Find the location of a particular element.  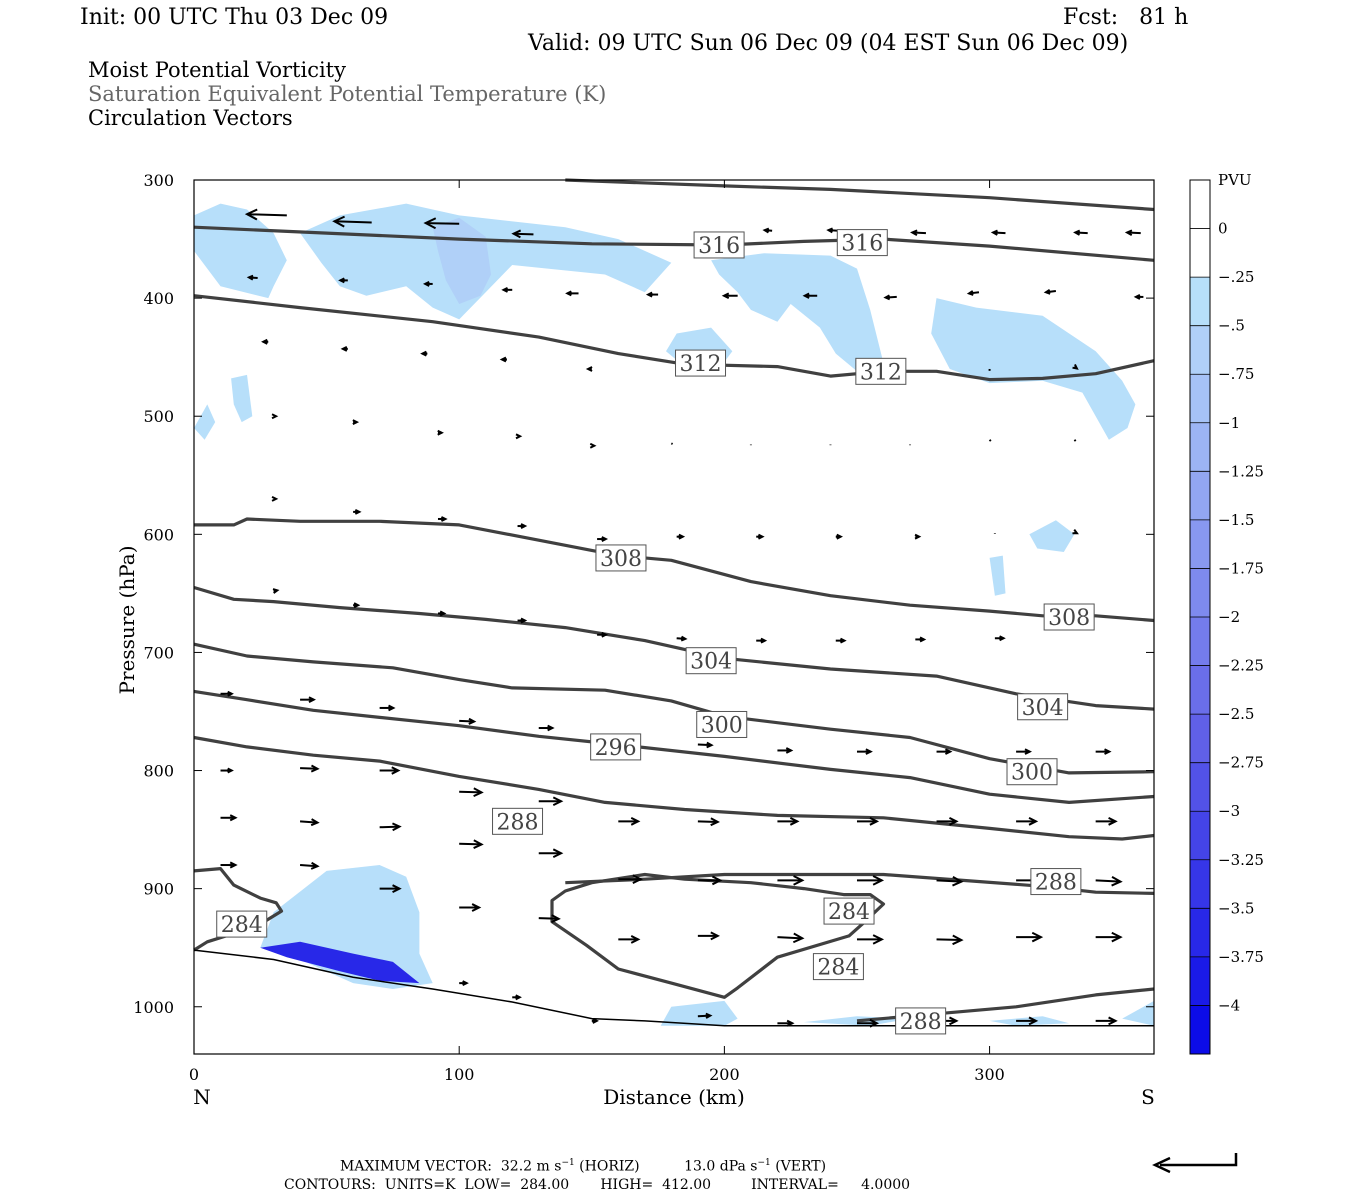

y-tick-label: 1000 is located at coordinates (153, 1007).